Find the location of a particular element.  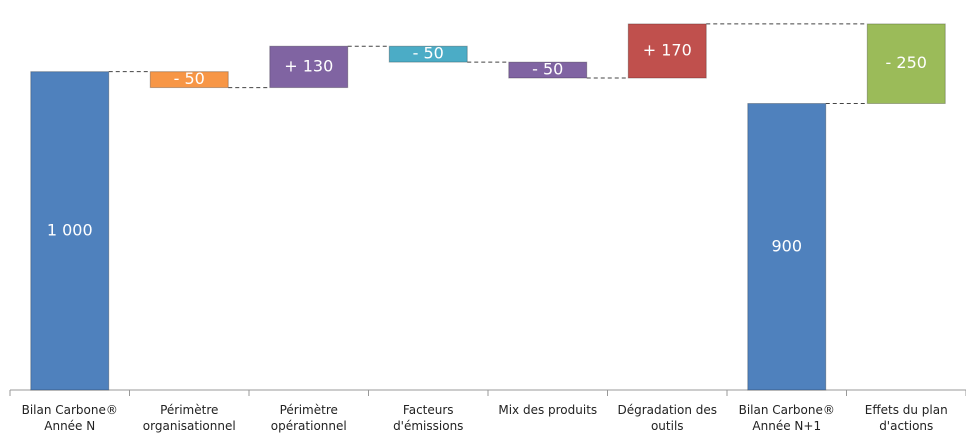

x-tick-label: Dégradation des outils is located at coordinates (667, 418).